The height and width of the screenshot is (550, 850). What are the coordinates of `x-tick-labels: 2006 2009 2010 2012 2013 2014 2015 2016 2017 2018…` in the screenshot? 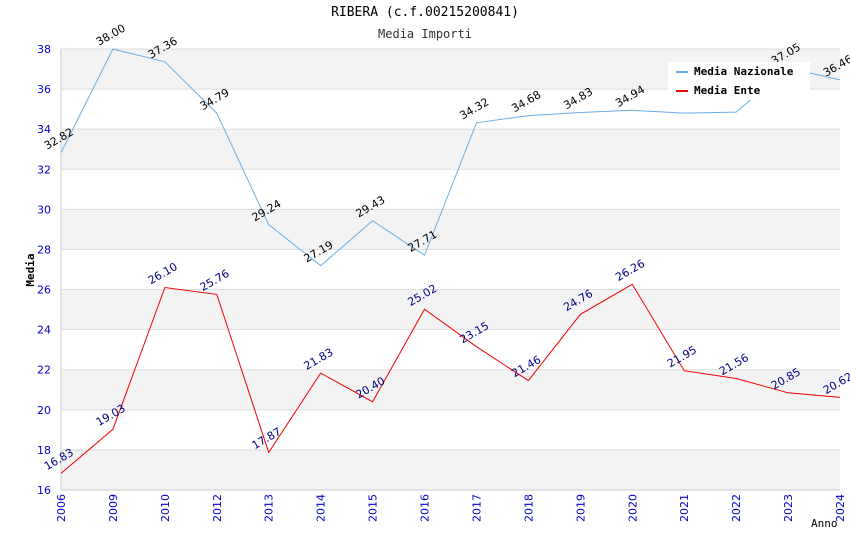 It's located at (451, 508).